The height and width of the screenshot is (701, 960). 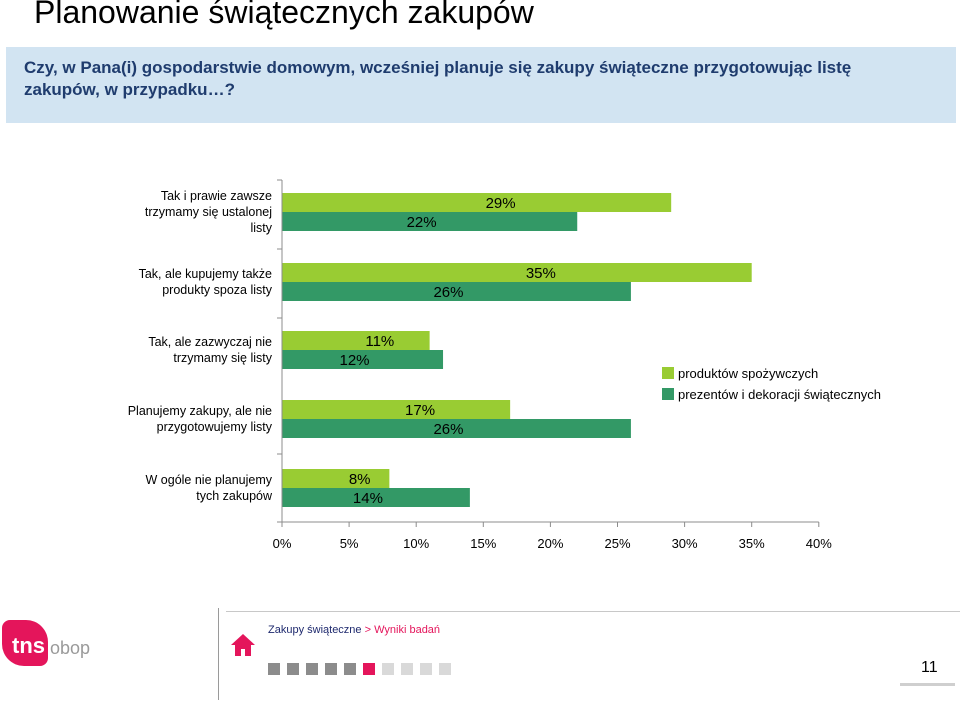 What do you see at coordinates (480, 652) in the screenshot?
I see `footer` at bounding box center [480, 652].